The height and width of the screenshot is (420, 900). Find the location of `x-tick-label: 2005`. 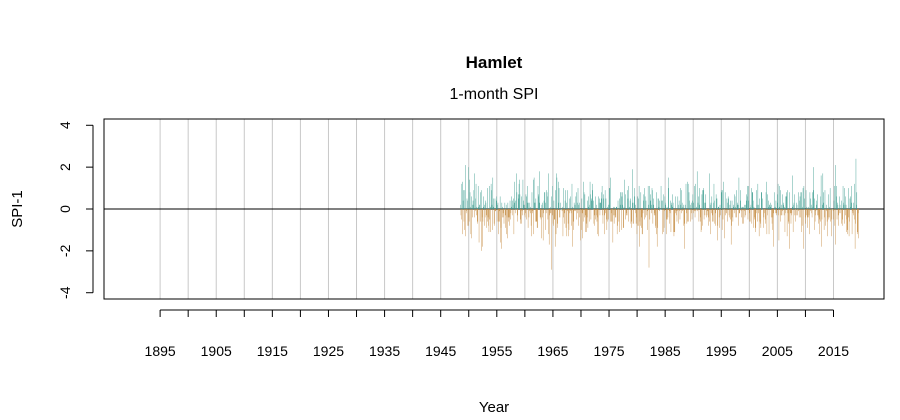

x-tick-label: 2005 is located at coordinates (777, 351).